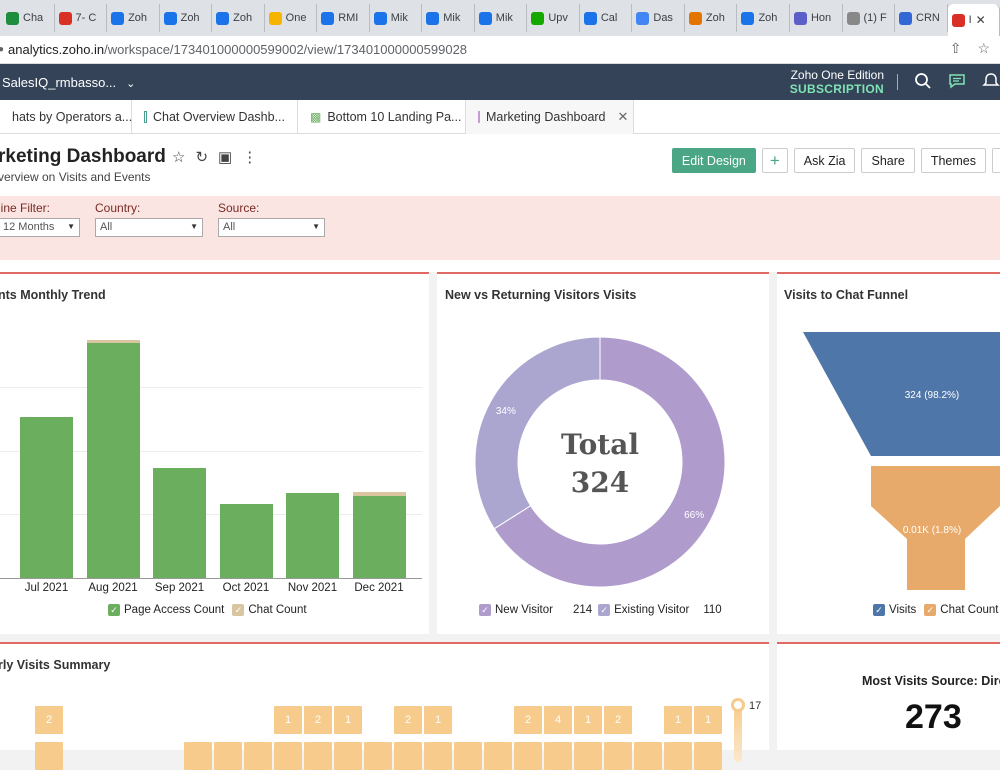 The width and height of the screenshot is (1000, 770). I want to click on browser-tab: (1) F, so click(869, 18).